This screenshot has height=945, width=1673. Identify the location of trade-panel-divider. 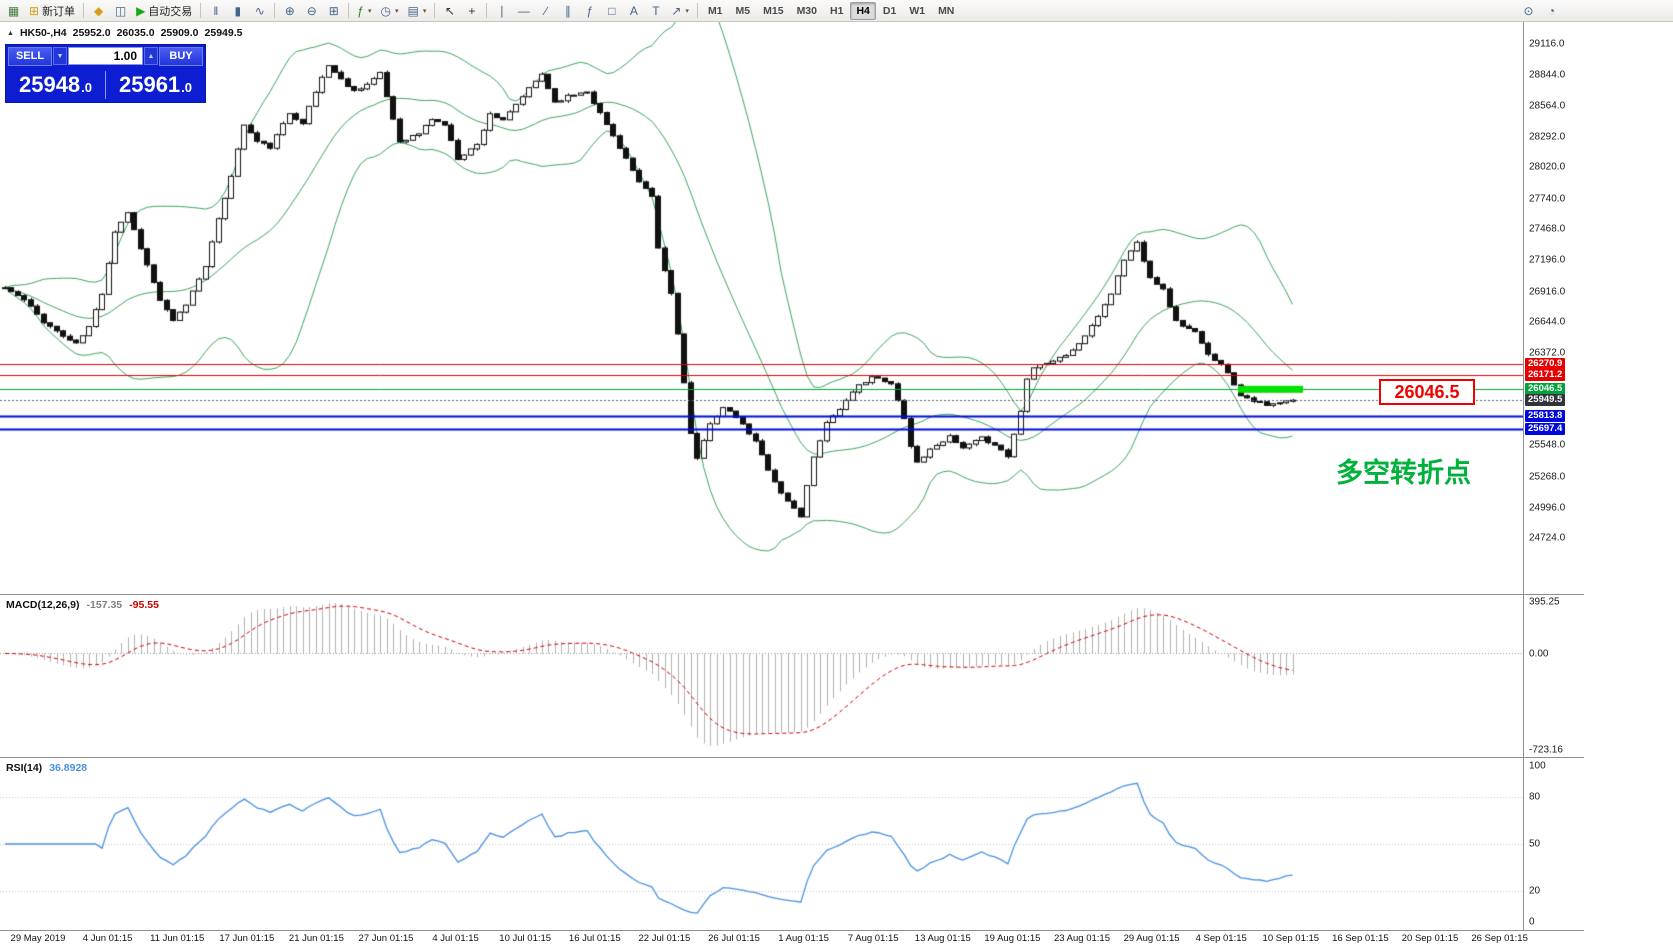
(105, 84).